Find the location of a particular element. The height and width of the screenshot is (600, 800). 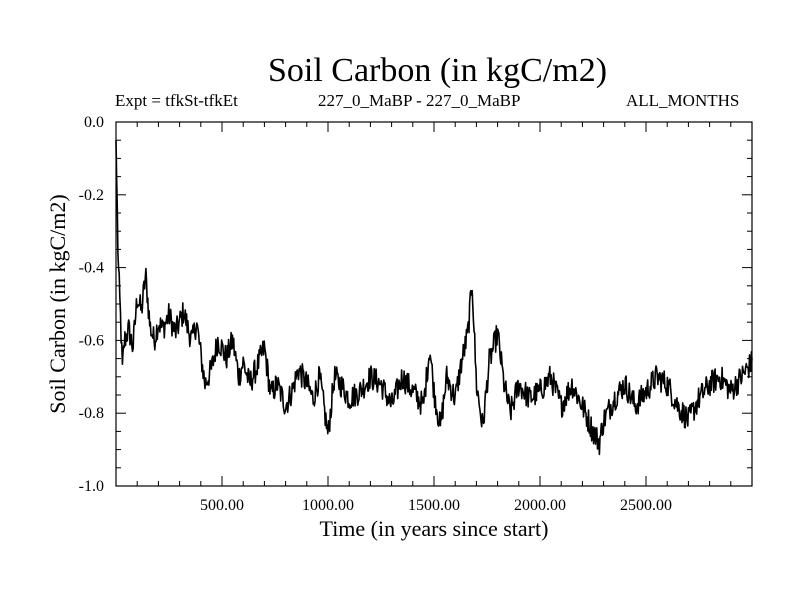

y-tick-label: -0.6 is located at coordinates (91, 340).